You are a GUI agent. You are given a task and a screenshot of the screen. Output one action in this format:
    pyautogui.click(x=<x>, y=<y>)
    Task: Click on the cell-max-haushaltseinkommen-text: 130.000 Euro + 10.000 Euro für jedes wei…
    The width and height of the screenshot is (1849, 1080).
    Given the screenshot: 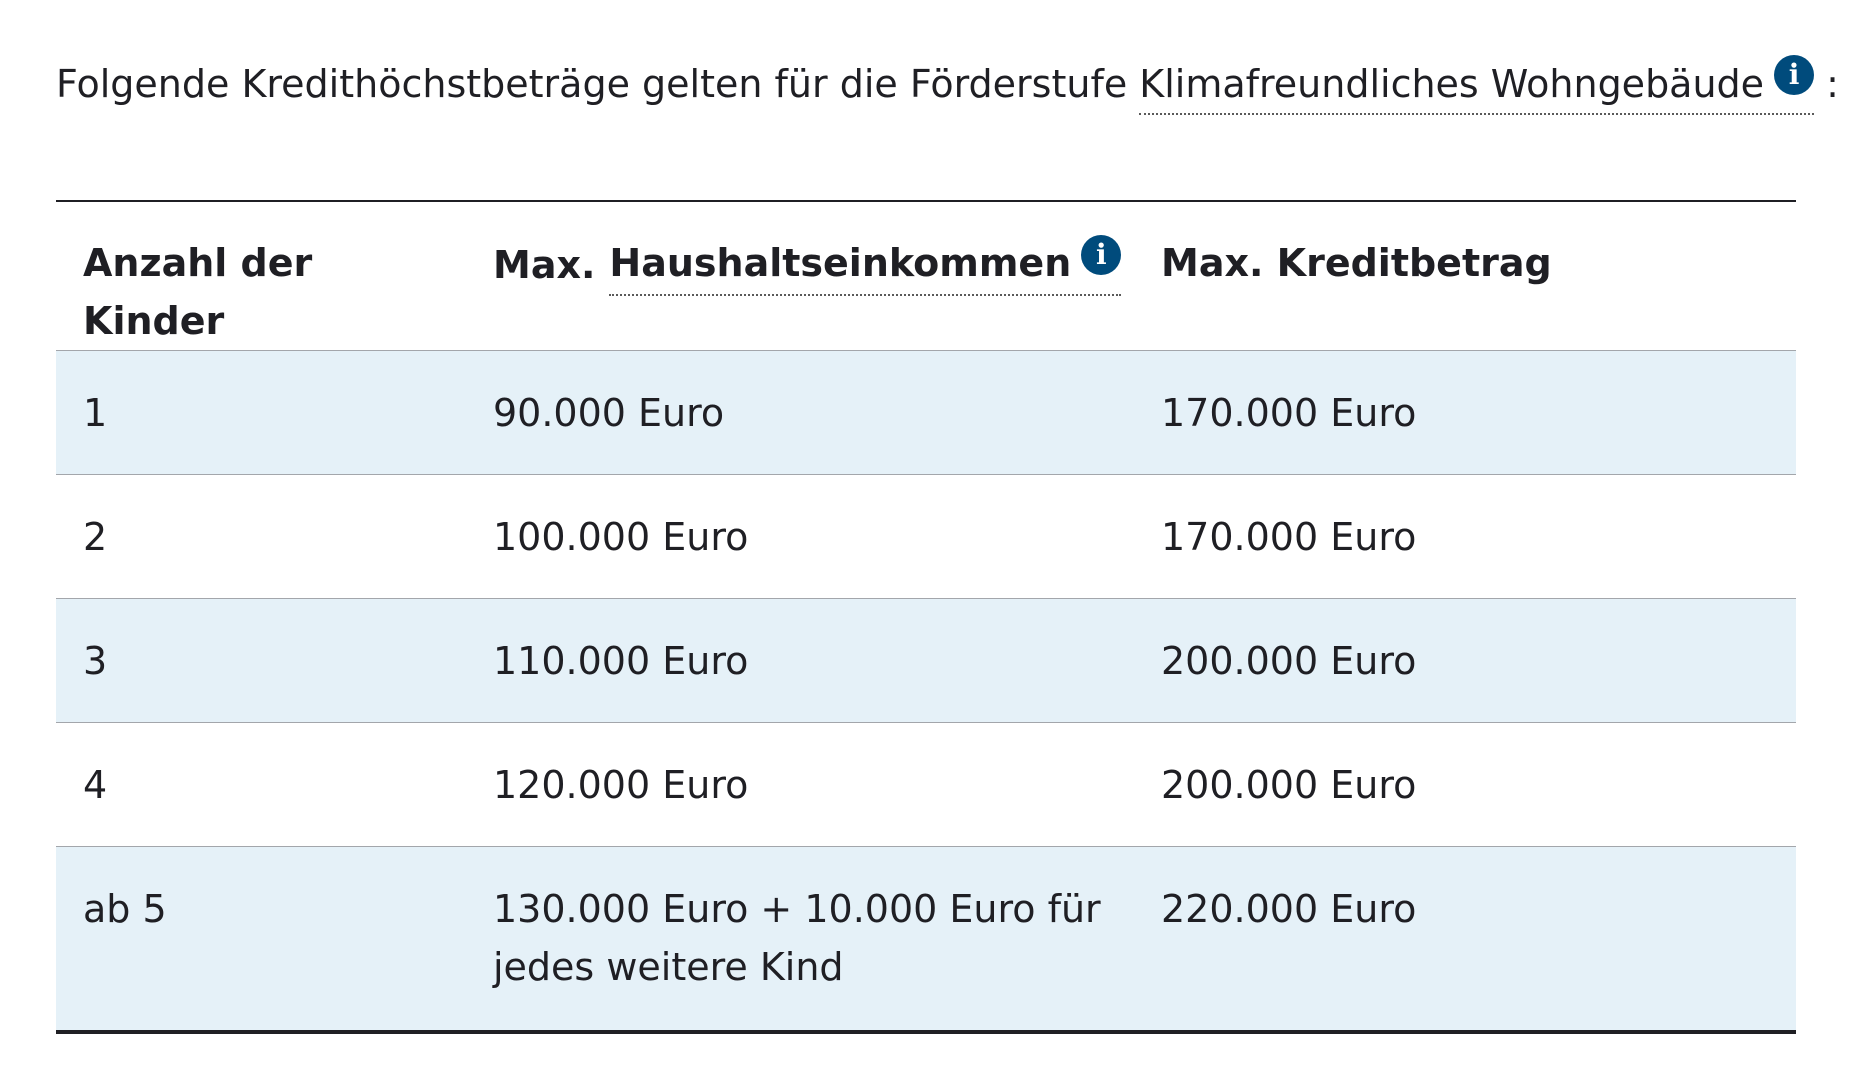 What is the action you would take?
    pyautogui.click(x=797, y=938)
    